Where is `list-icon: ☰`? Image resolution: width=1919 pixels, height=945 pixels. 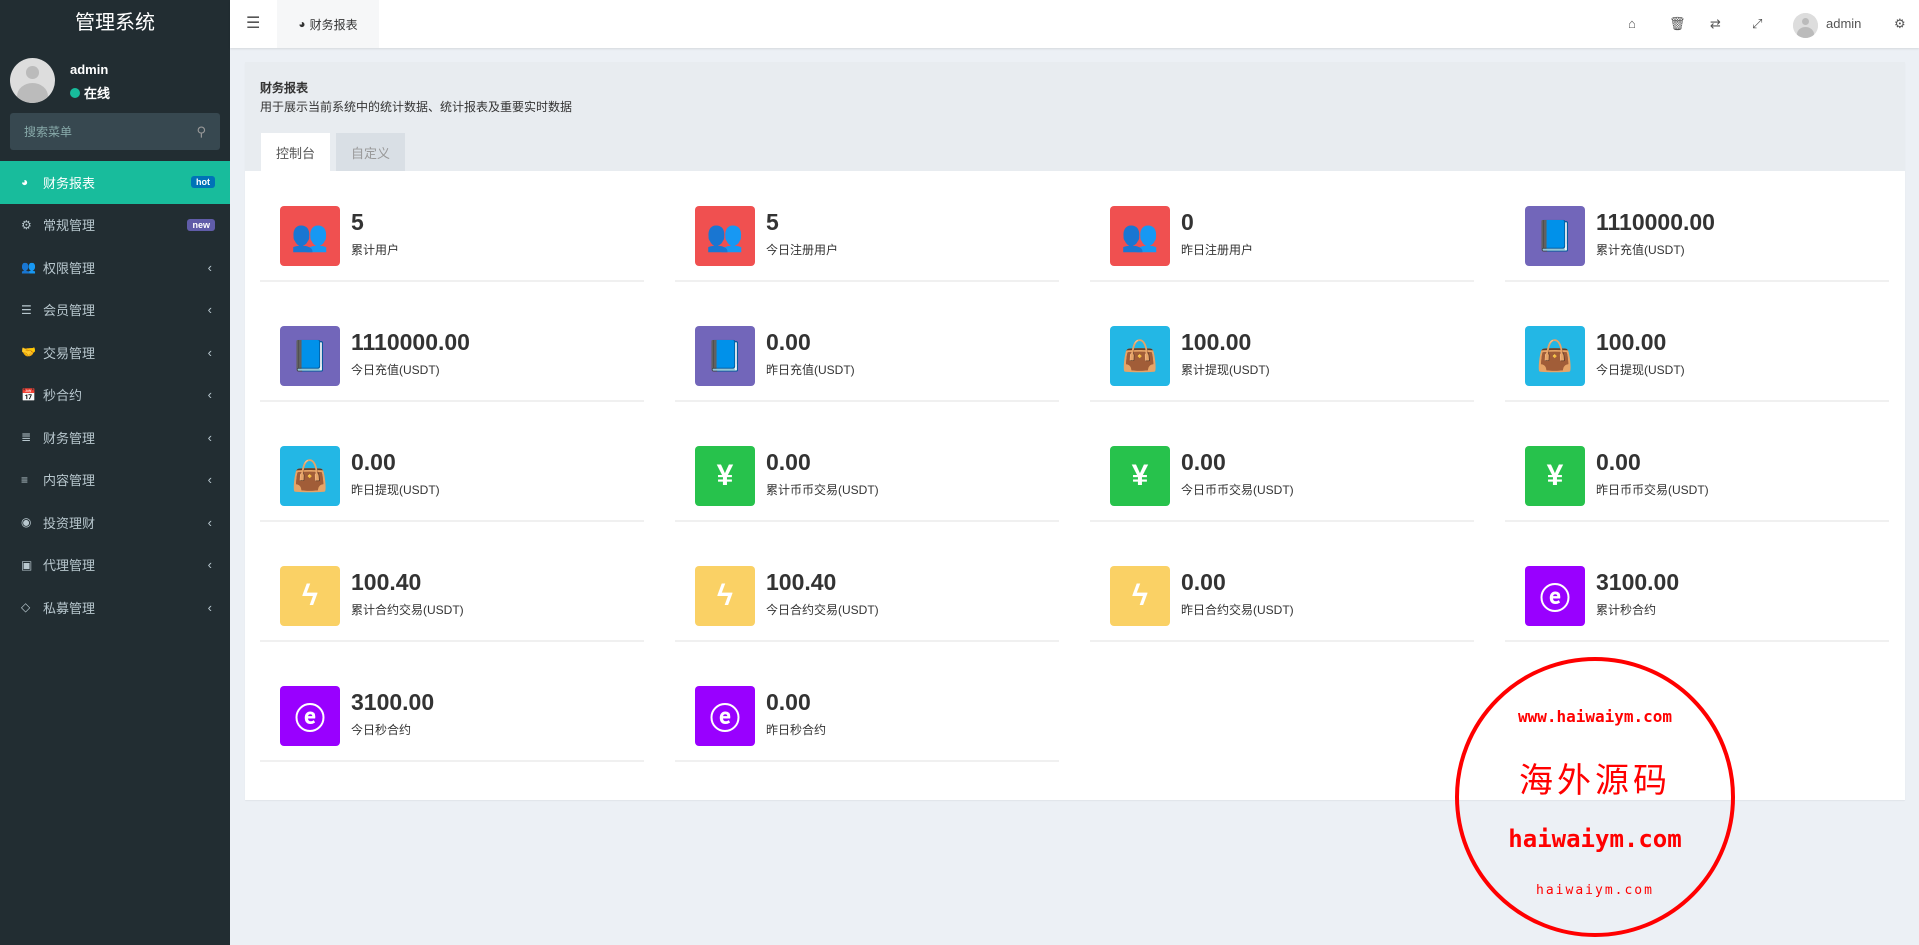
list-icon: ☰ is located at coordinates (26, 309).